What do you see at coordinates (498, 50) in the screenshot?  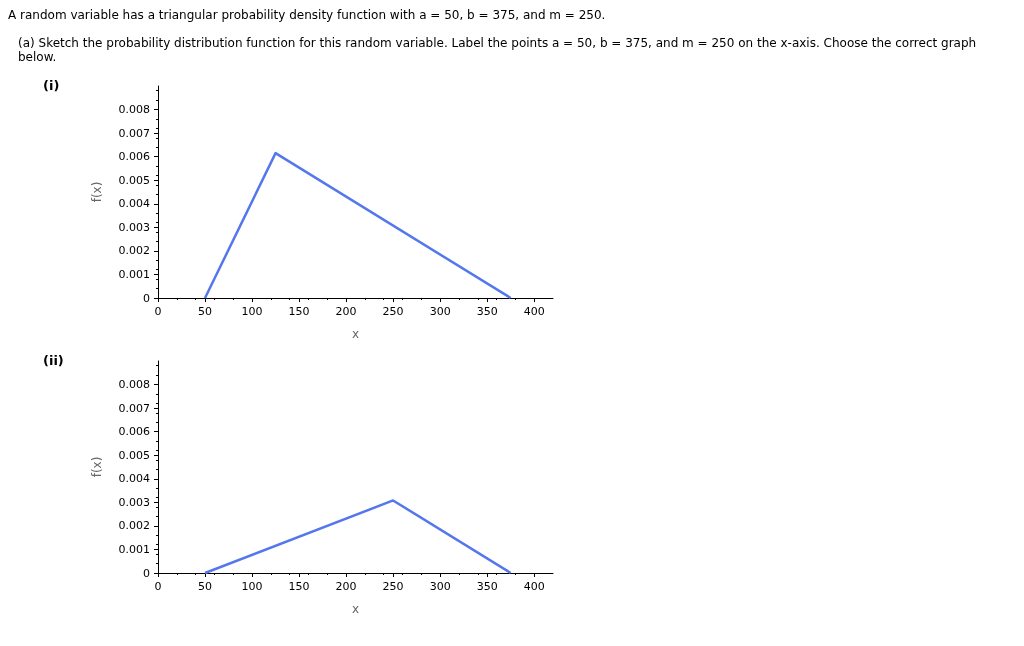 I see `text: (a) Sketch the probability distribution function for this random variable. Label the points a = 50, b = 375, and m = 250 on the x-axis. Choose the correct graph below.` at bounding box center [498, 50].